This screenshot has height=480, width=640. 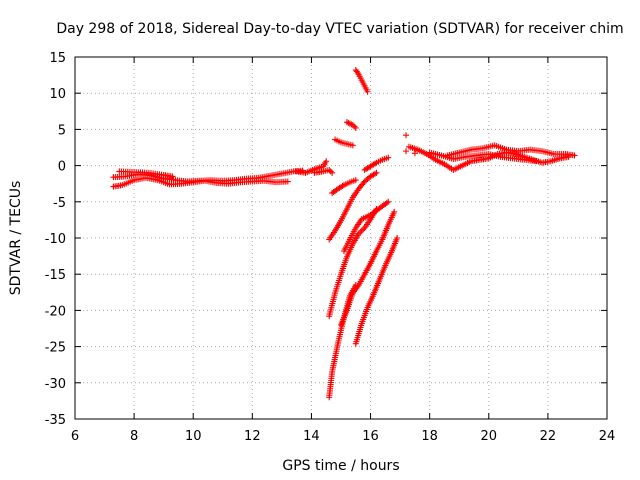 I want to click on x-tick-label: 8, so click(x=134, y=436).